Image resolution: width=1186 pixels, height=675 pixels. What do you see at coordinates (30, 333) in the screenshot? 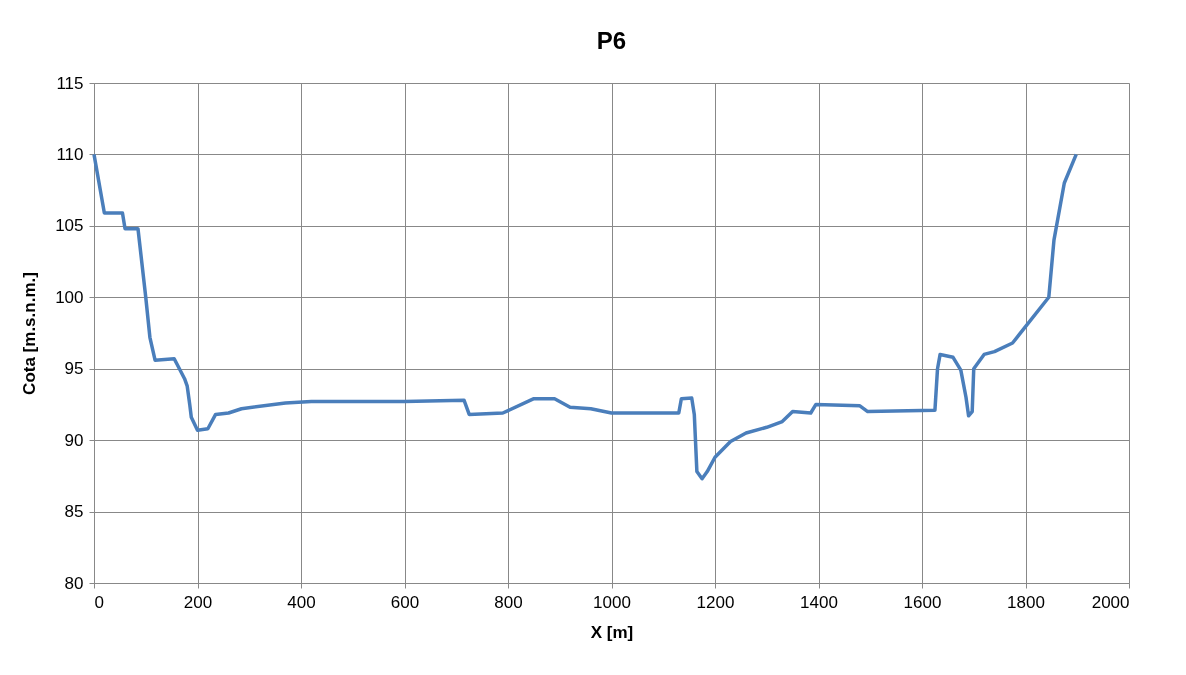
I see `y-axis-title: Cota [m.s.n.m.]` at bounding box center [30, 333].